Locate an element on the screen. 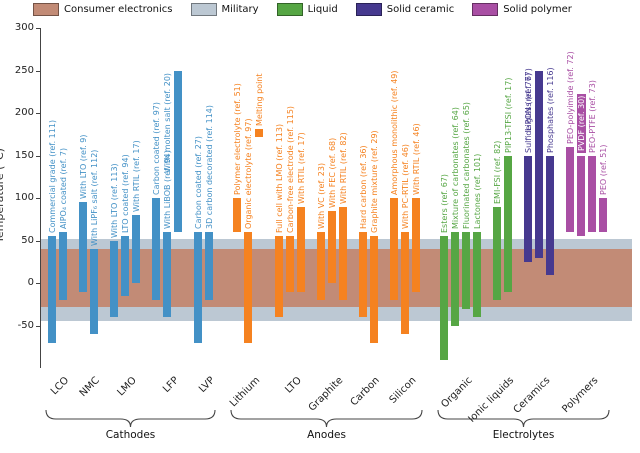 The height and width of the screenshot is (453, 640). axis-group-label: Organic is located at coordinates (456, 393).